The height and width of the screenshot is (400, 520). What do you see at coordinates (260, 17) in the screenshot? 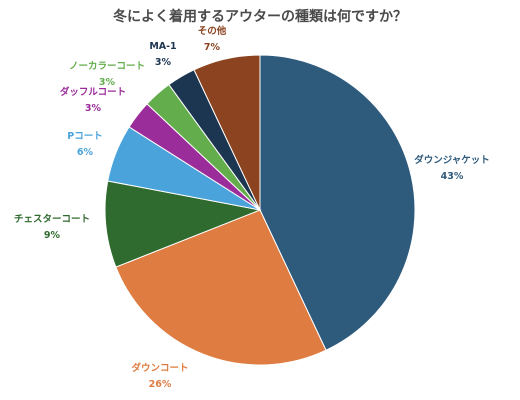
I see `chart-title: 冬によく着用するアウターの種類は何ですか？` at bounding box center [260, 17].